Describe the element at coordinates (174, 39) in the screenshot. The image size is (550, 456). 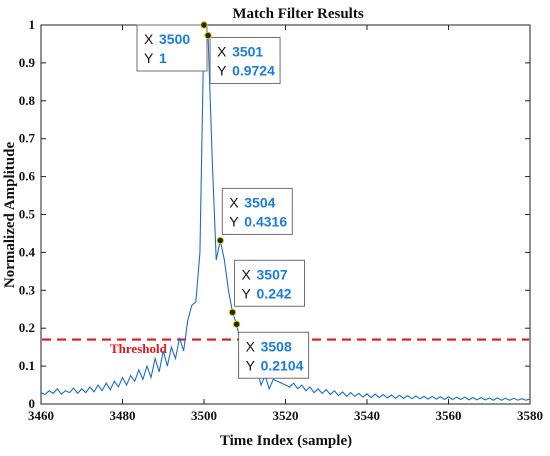
I see `datatip-x-value: 3500` at that location.